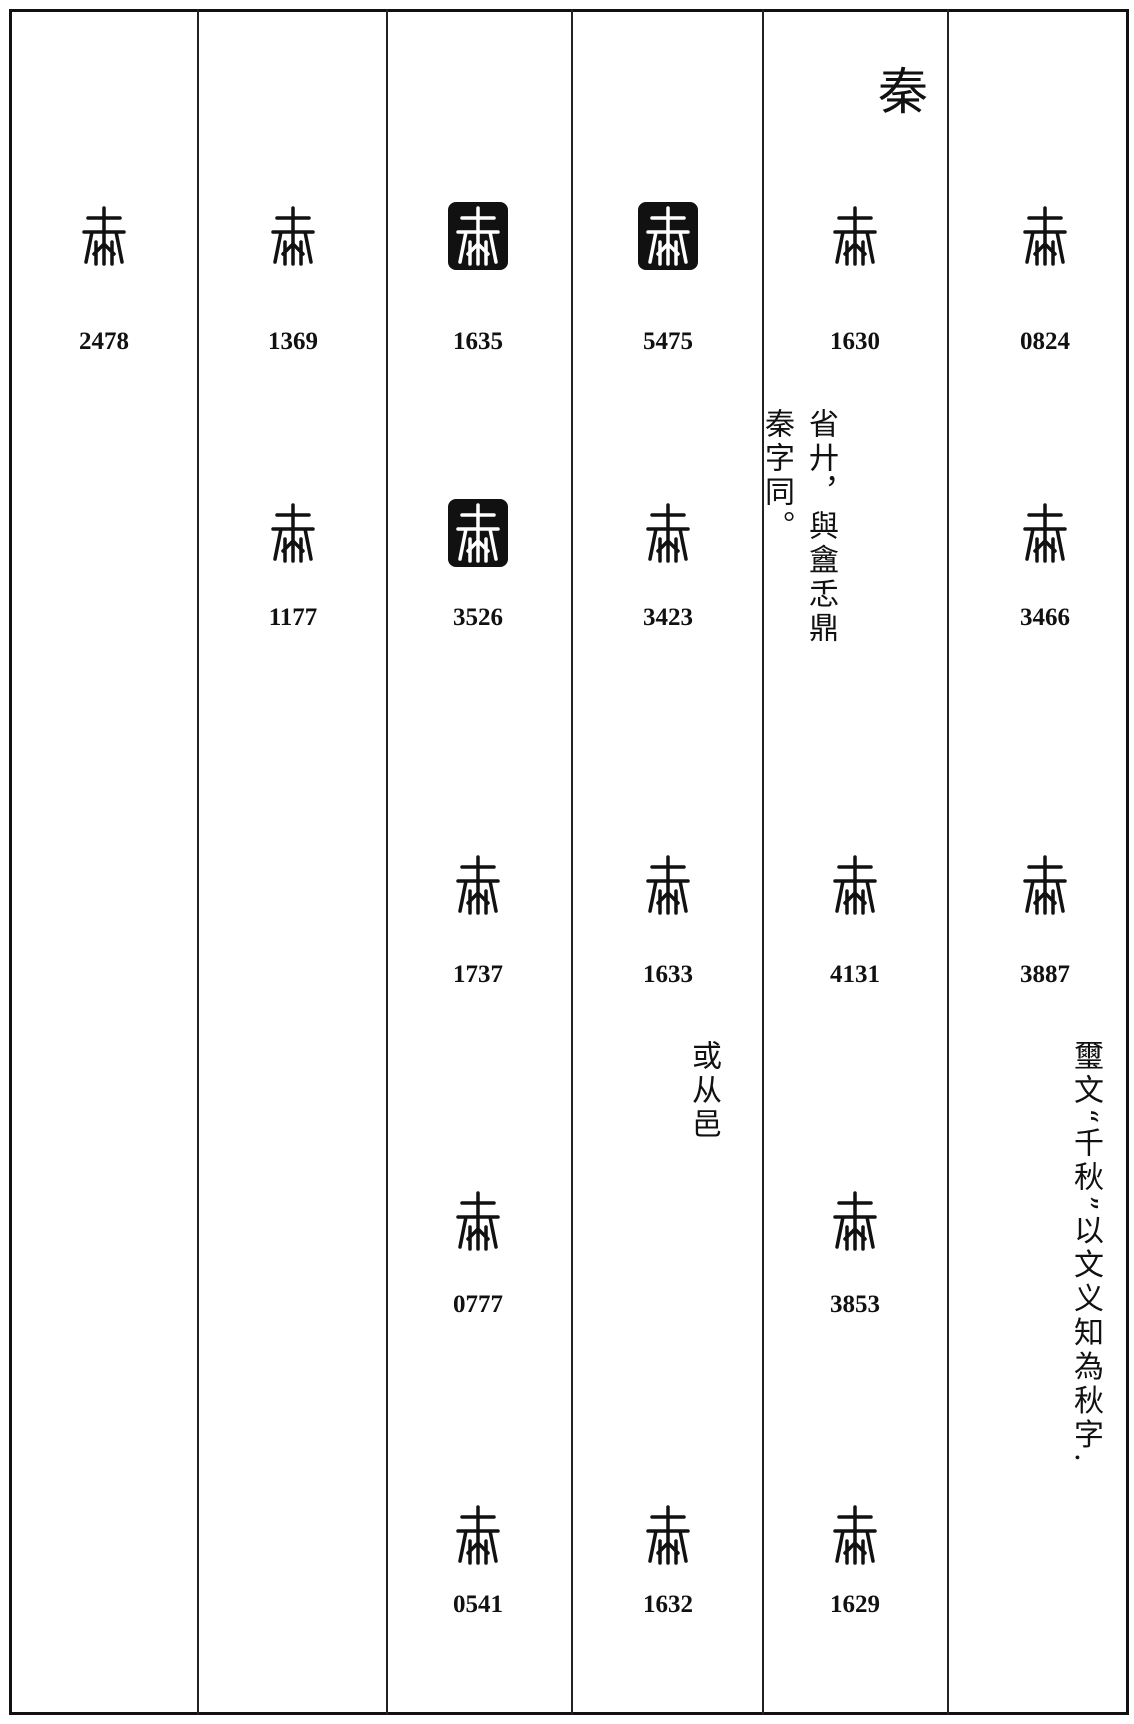 This screenshot has width=1134, height=1724. Describe the element at coordinates (855, 341) in the screenshot. I see `entry-code: 1630` at that location.